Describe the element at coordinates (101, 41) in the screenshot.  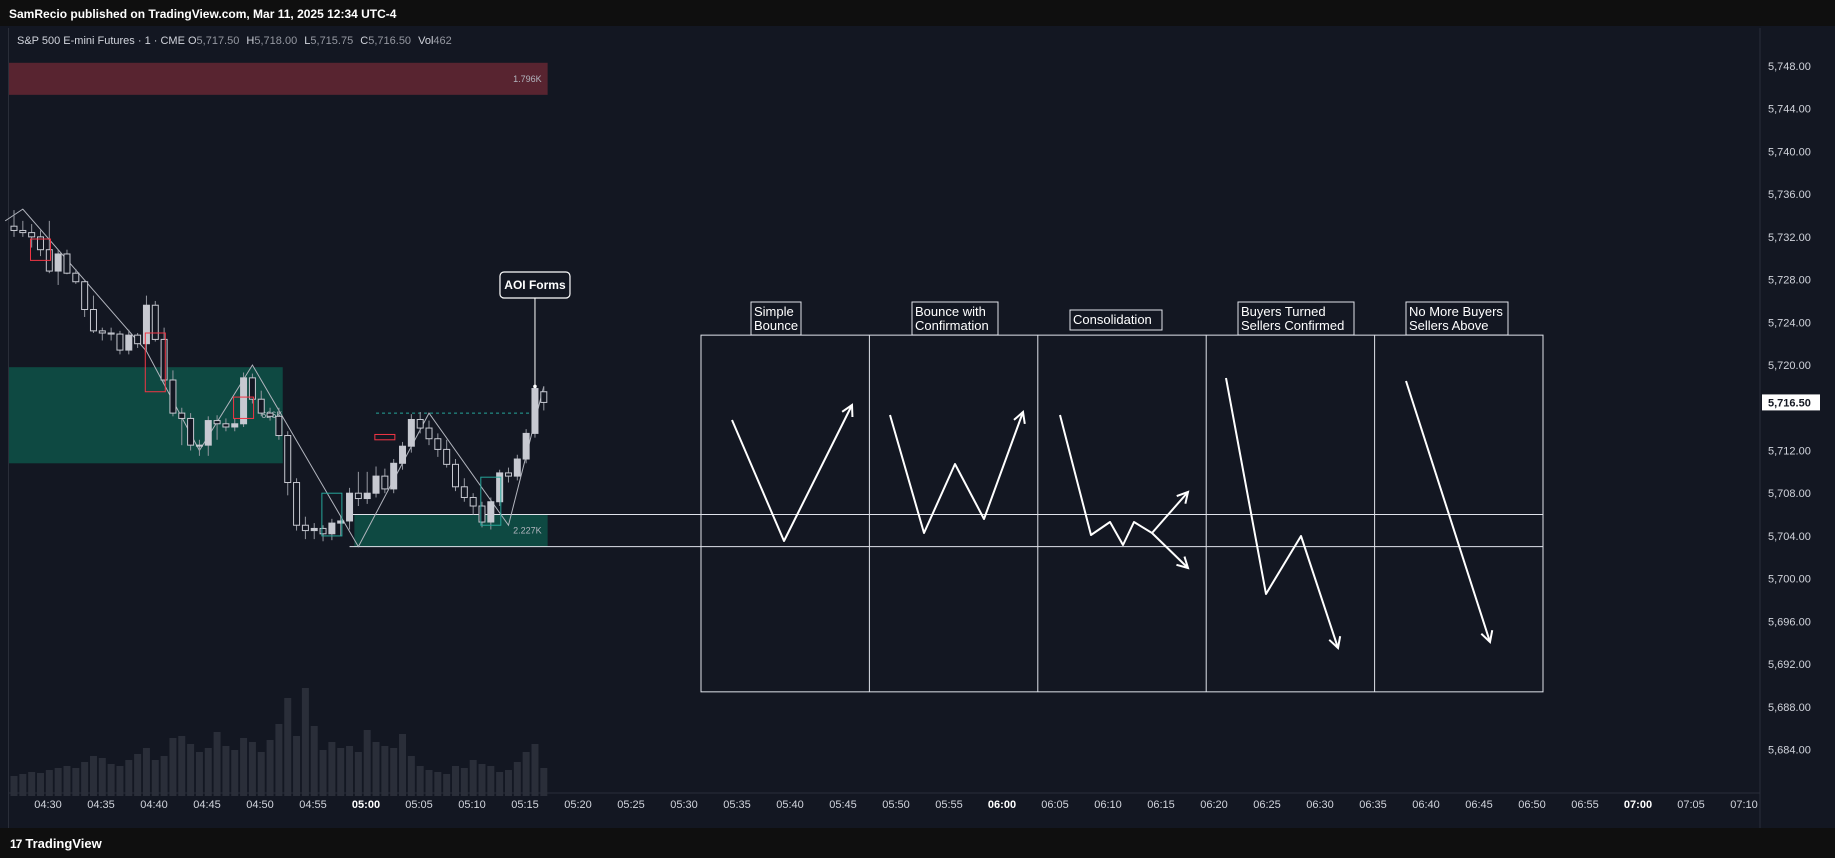
I see `legend-symbol: S&P 500 E-mini Futures · 1 · CME` at that location.